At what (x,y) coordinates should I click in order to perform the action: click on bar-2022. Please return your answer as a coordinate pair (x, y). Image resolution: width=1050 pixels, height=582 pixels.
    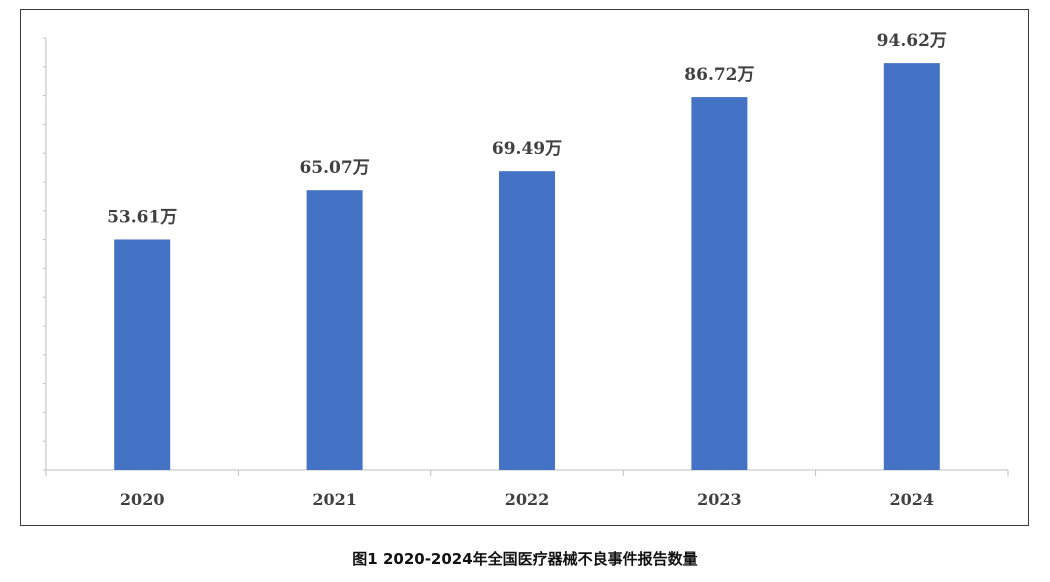
    Looking at the image, I should click on (527, 320).